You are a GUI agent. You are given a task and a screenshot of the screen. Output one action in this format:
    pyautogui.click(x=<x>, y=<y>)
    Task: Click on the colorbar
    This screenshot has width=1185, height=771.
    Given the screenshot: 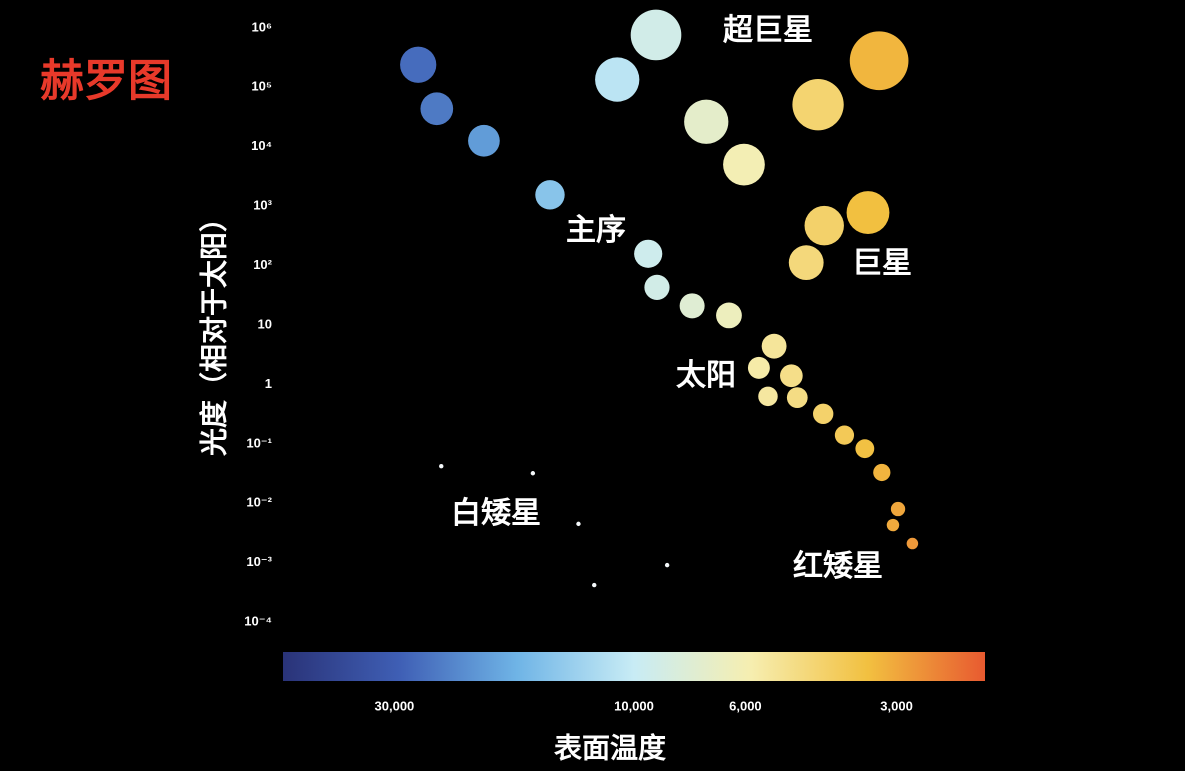 What is the action you would take?
    pyautogui.click(x=634, y=666)
    